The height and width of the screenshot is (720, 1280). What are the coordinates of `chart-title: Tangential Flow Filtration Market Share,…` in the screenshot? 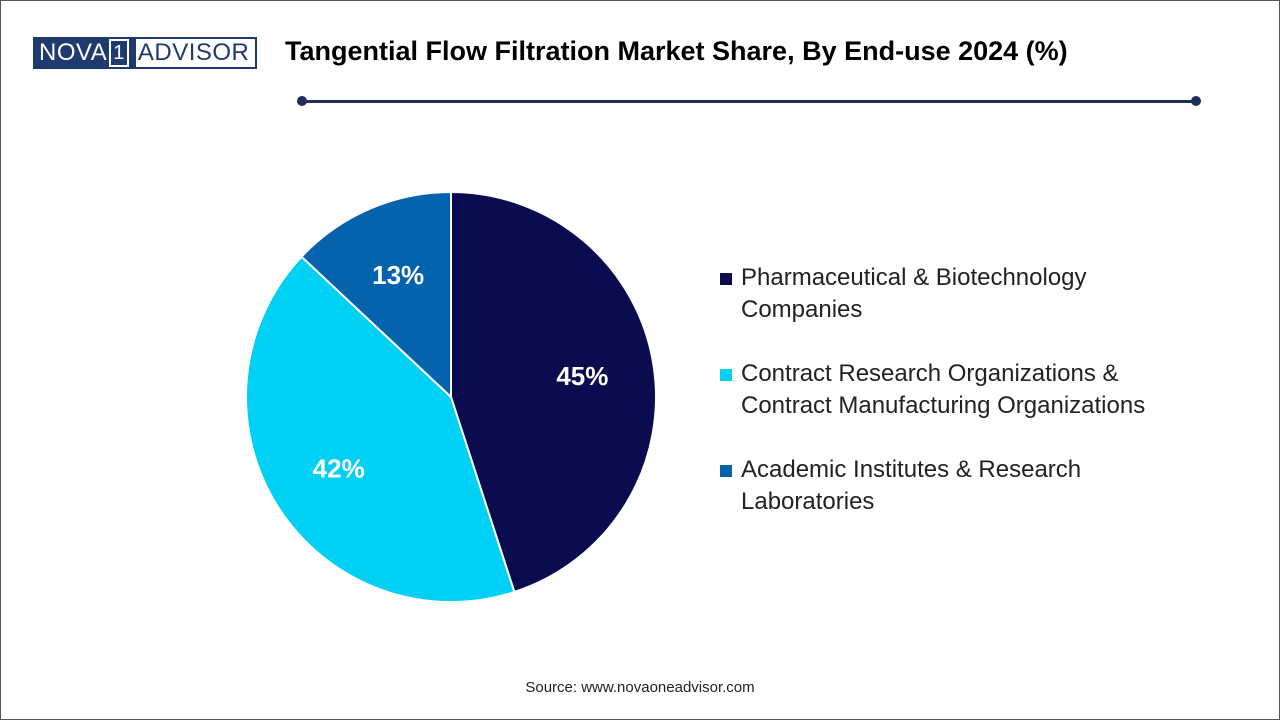 It's located at (676, 51).